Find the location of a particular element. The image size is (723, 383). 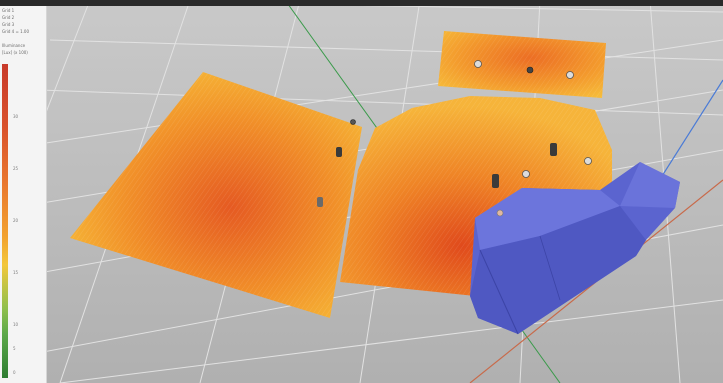

info-line: Illuminance is located at coordinates (14, 45).